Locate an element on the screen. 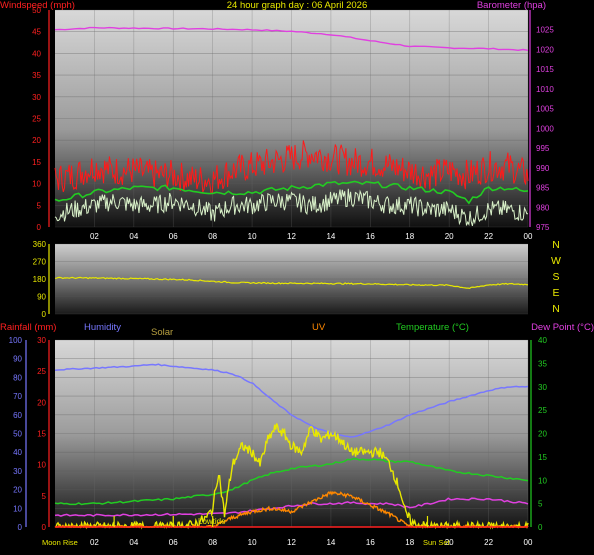  wind-left-tick-label: 40 is located at coordinates (36, 53).